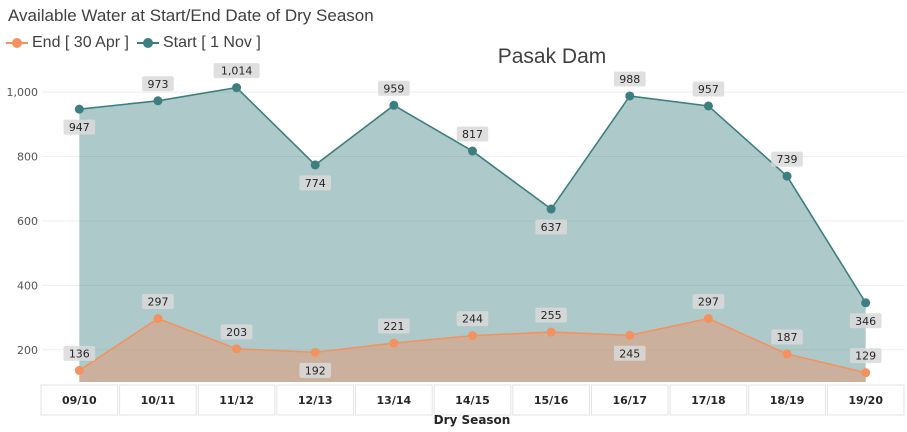  I want to click on data-label-text: 255, so click(551, 315).